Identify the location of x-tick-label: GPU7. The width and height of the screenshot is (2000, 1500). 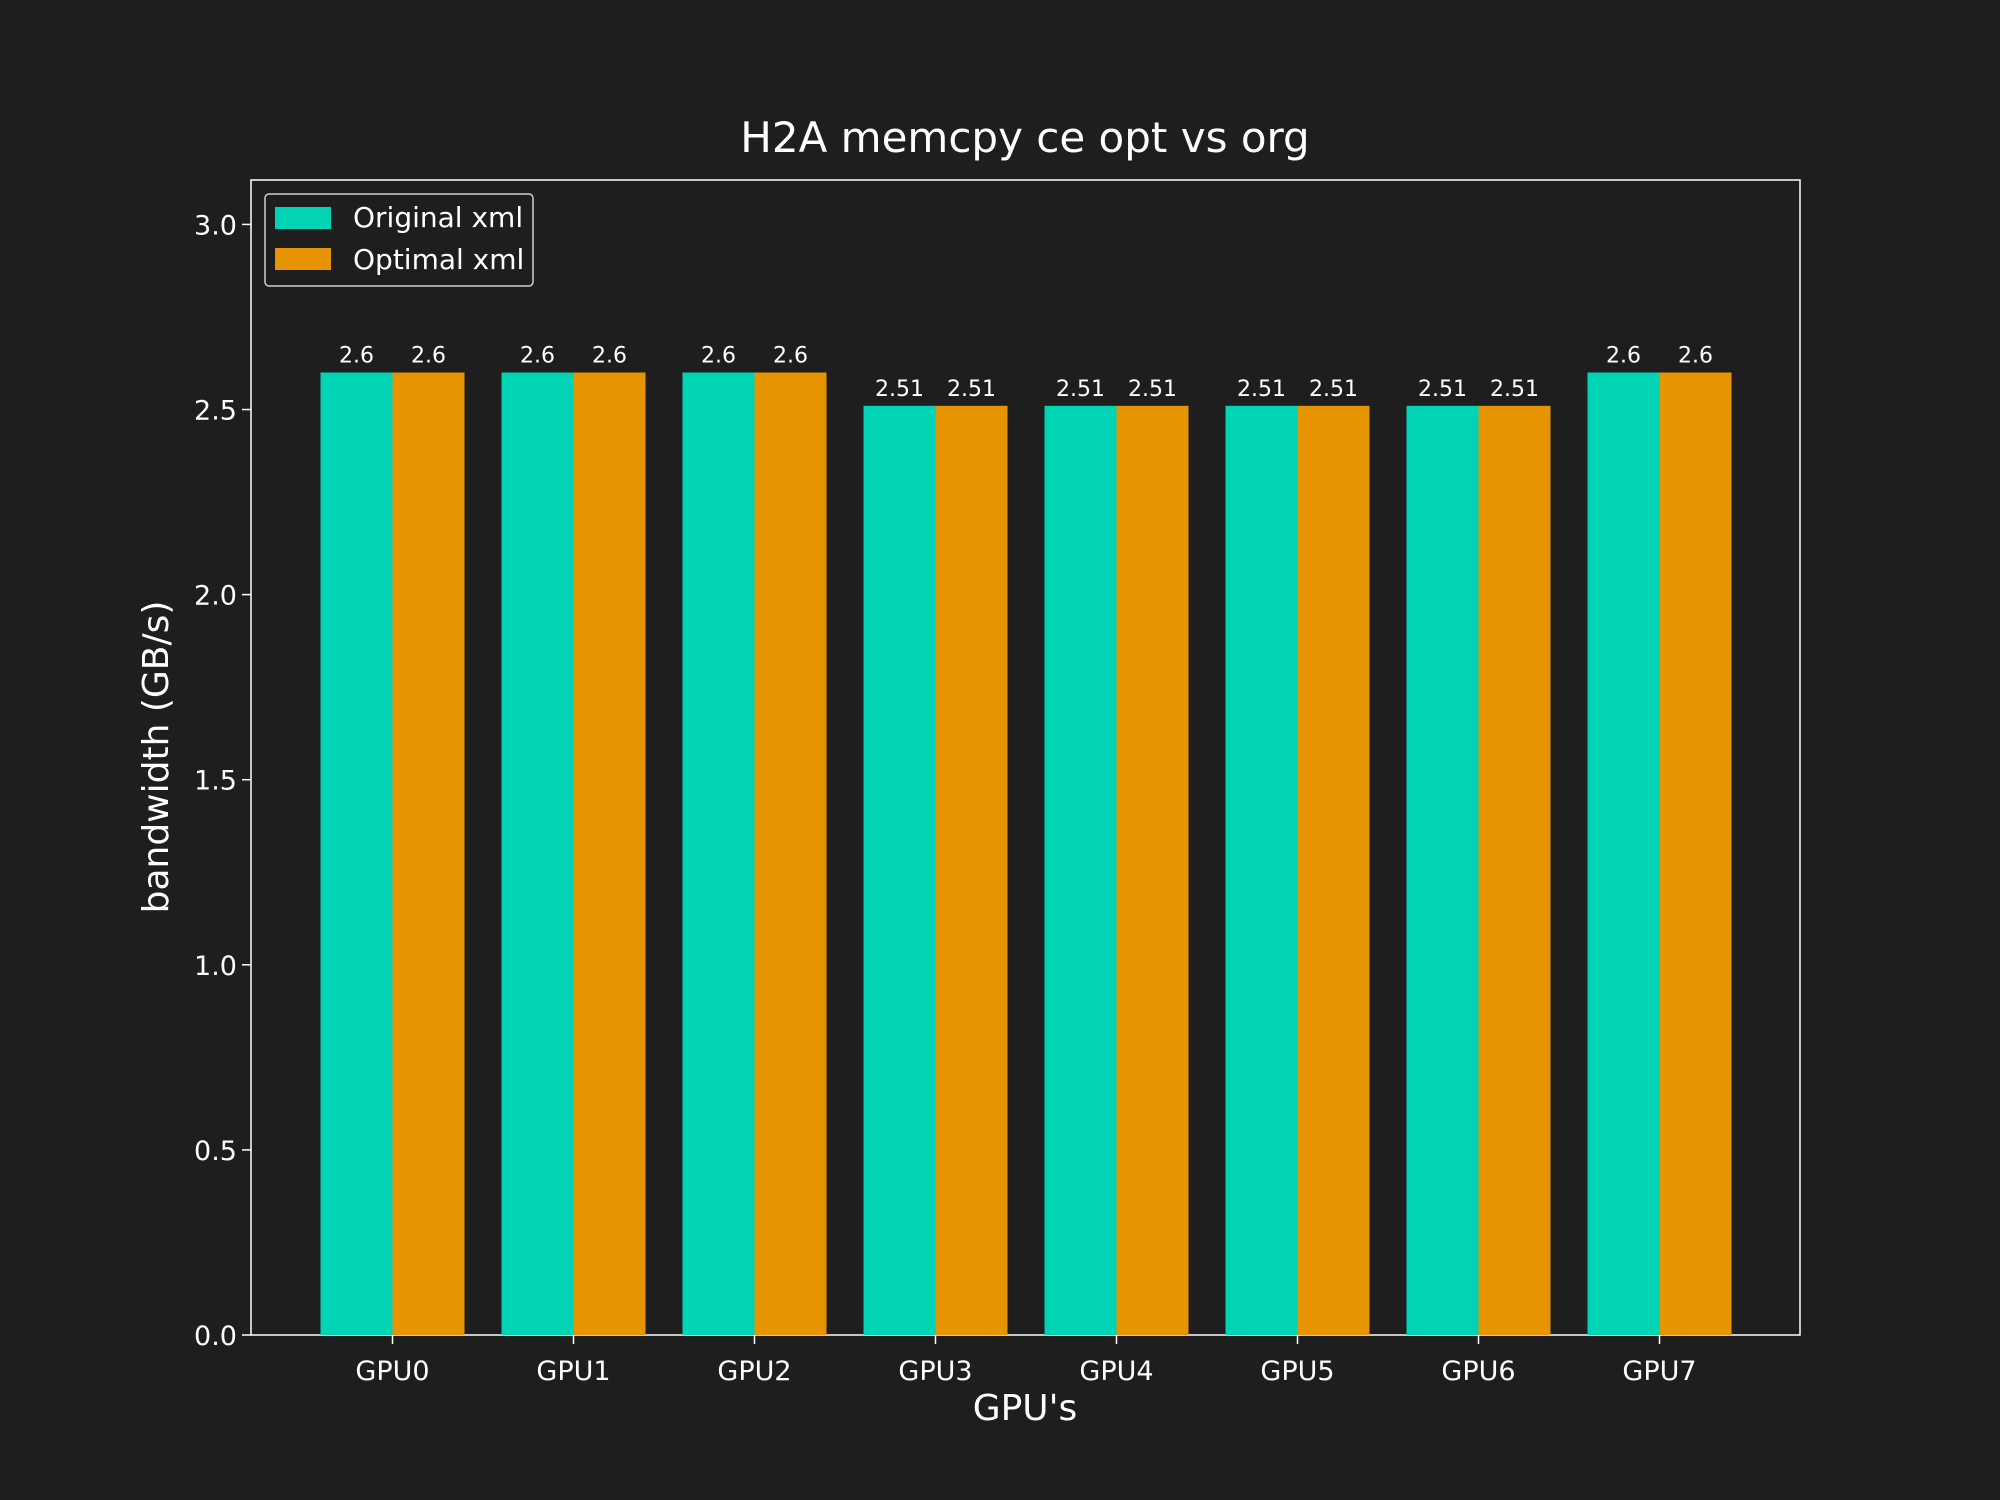
(1659, 1371).